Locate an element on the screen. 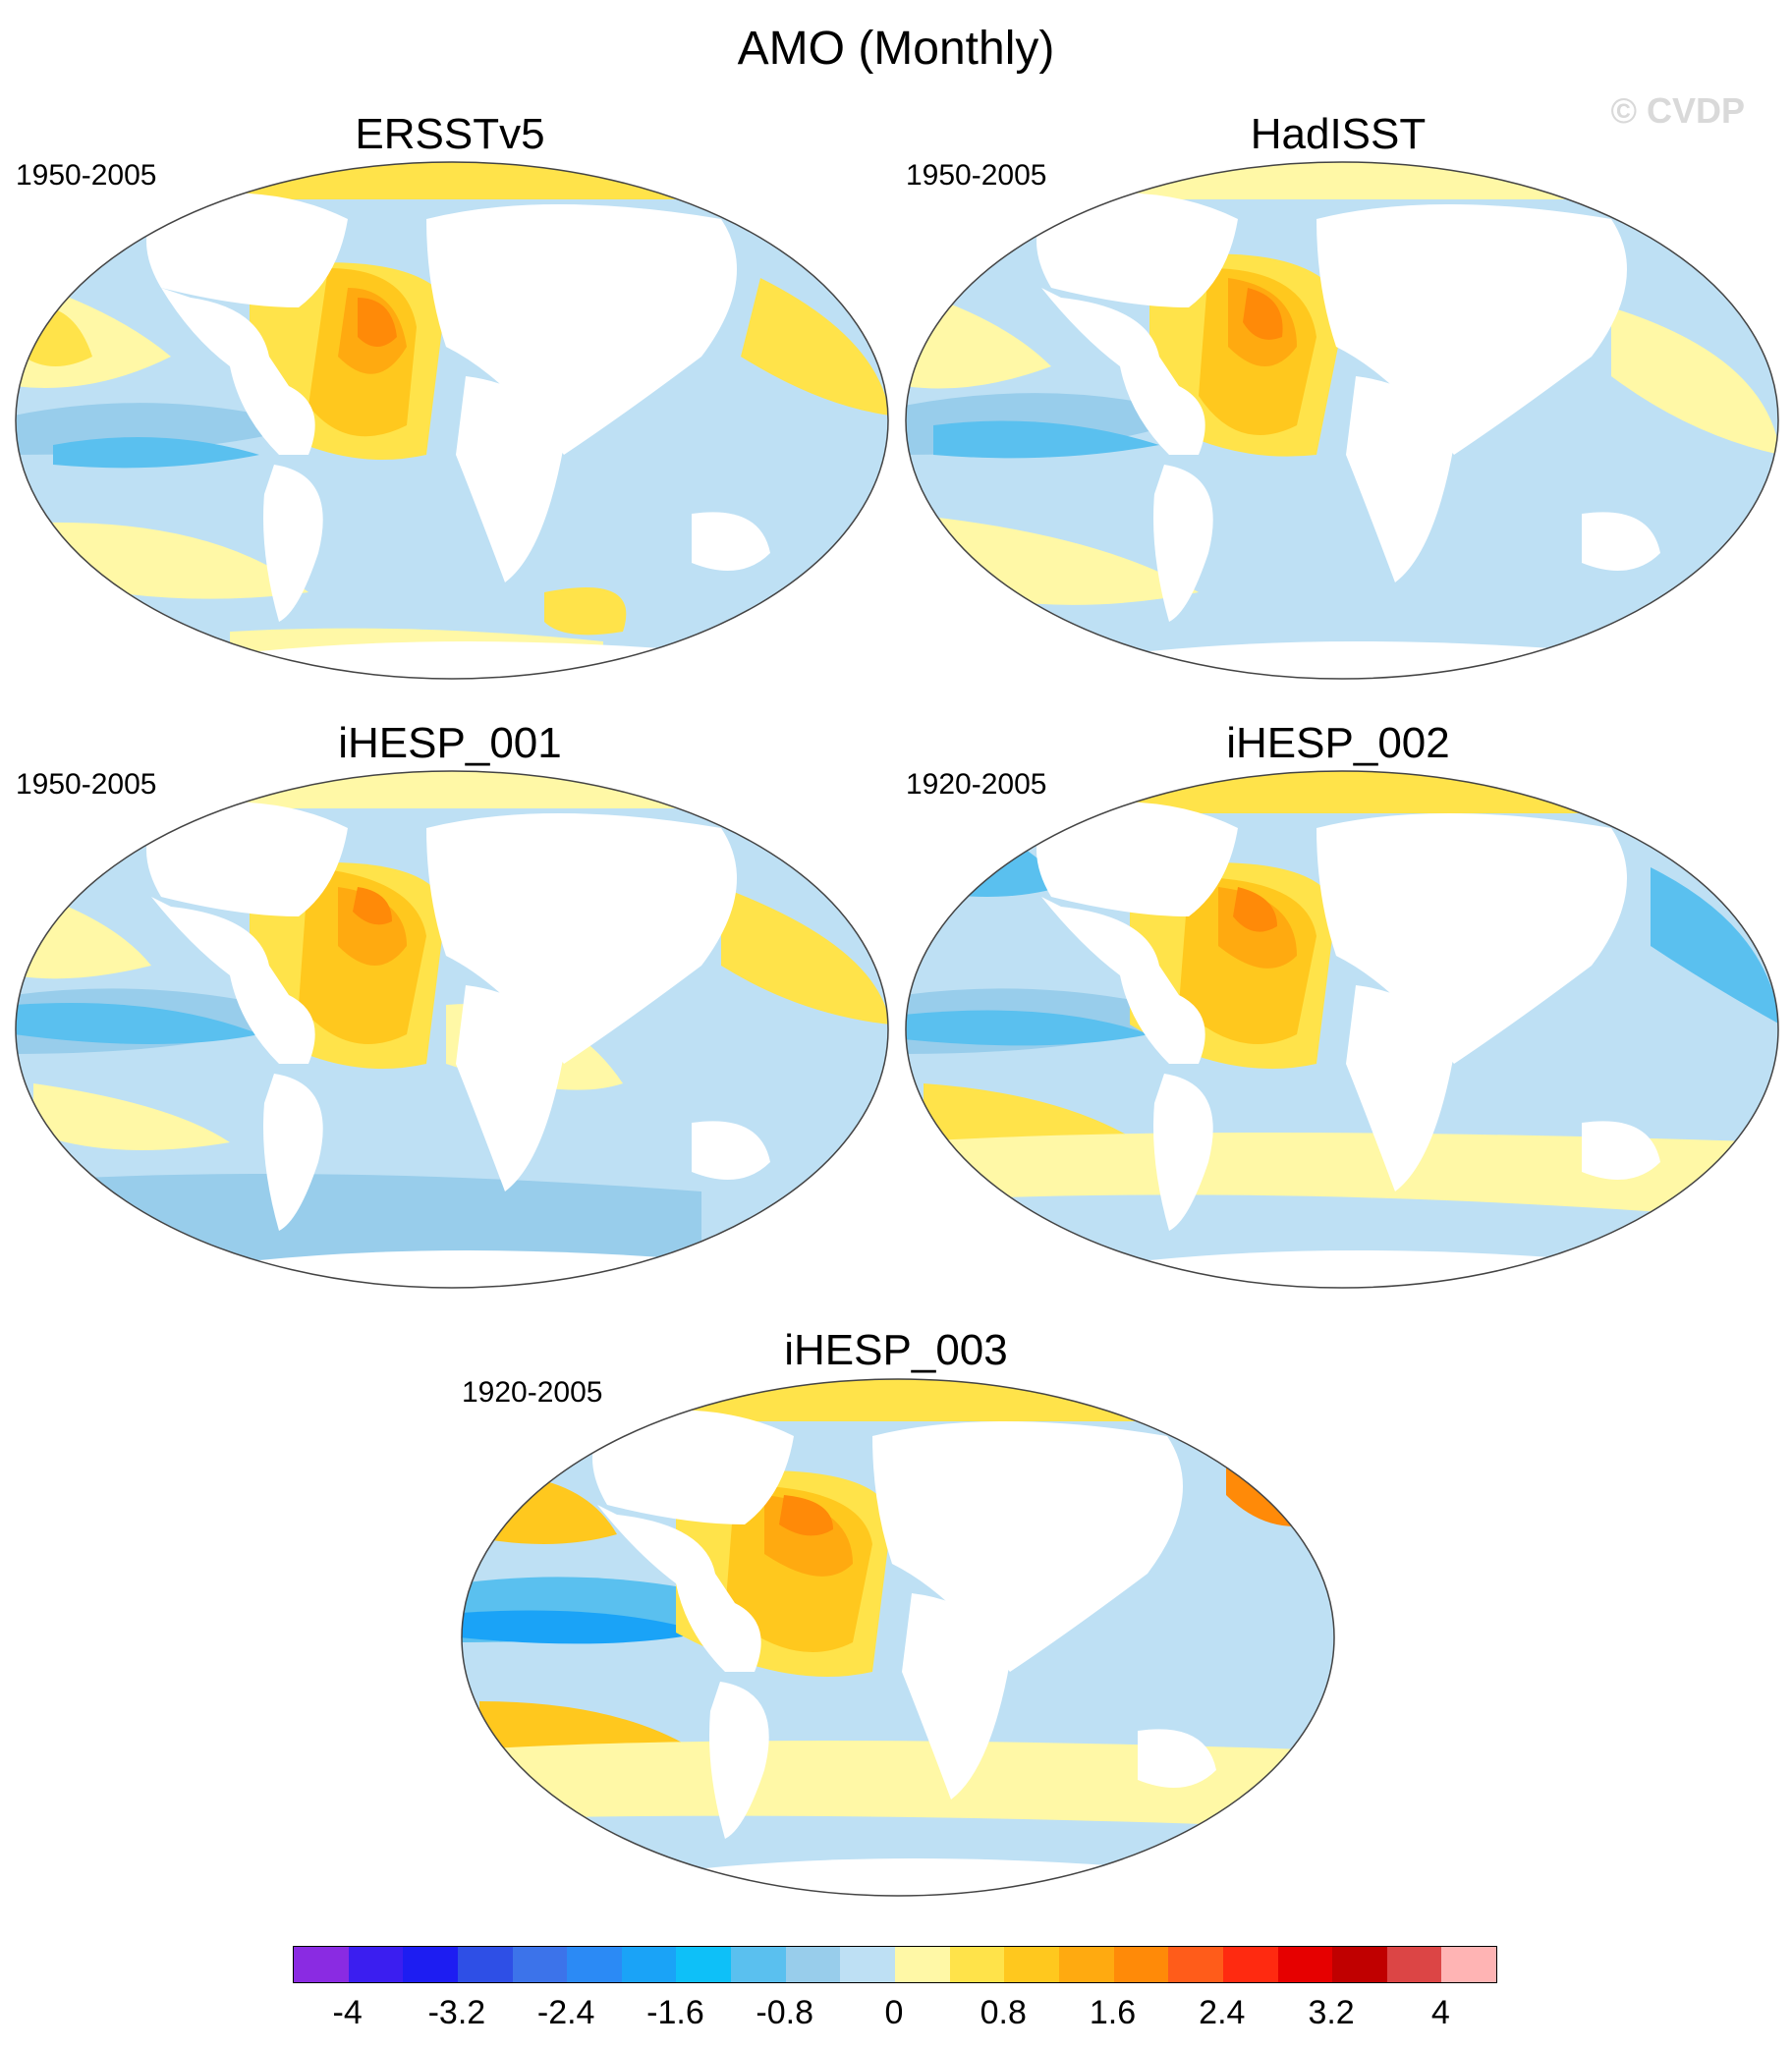 The image size is (1792, 2050). colorbar-tick-label: -1.6 is located at coordinates (675, 2012).